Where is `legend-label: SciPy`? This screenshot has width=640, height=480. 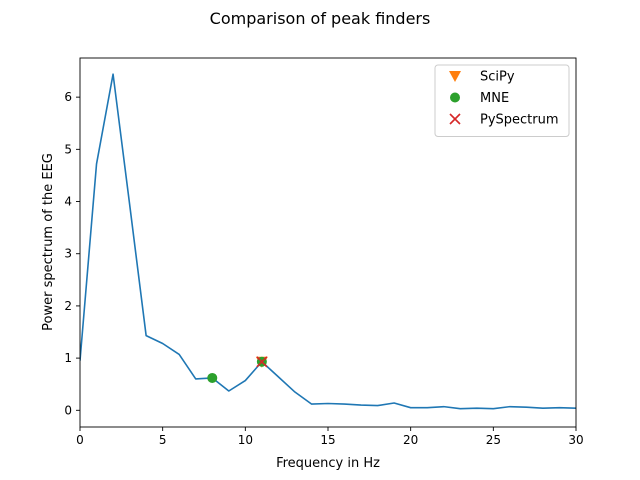 legend-label: SciPy is located at coordinates (497, 77).